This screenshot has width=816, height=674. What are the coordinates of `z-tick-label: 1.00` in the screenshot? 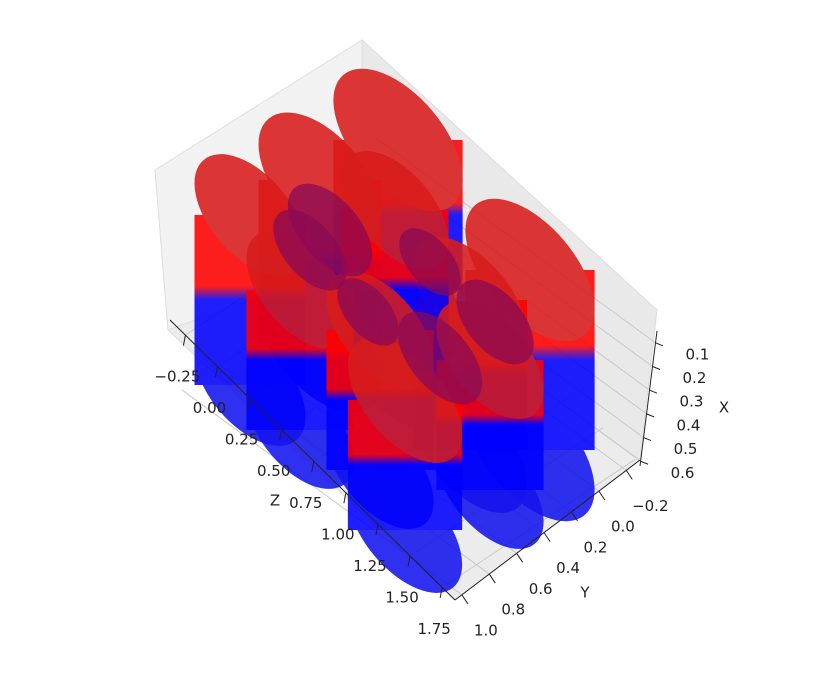 It's located at (337, 534).